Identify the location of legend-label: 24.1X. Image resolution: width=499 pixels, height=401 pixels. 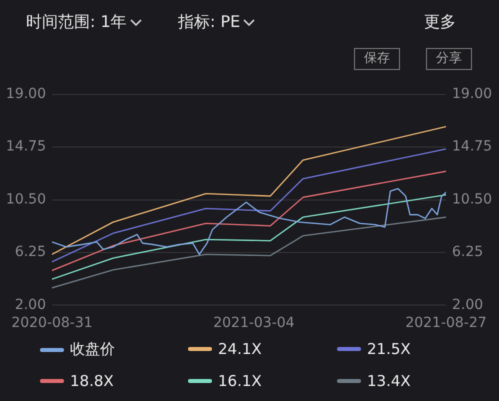
(240, 349).